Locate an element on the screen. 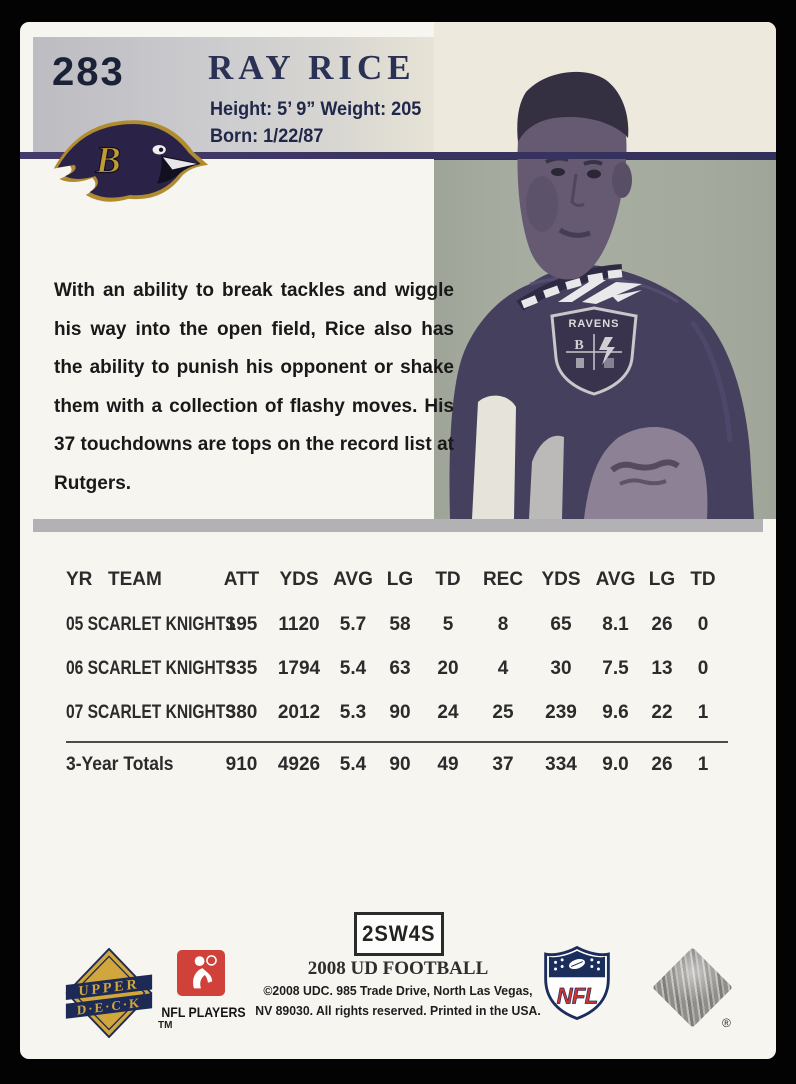 This screenshot has width=796, height=1084. upper-deck-trademark: TM is located at coordinates (165, 1025).